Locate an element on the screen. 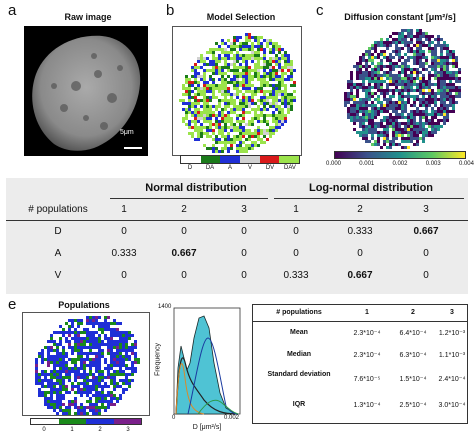 The image size is (474, 441). stats-cell: 6.4*10⁻⁴ is located at coordinates (413, 333).